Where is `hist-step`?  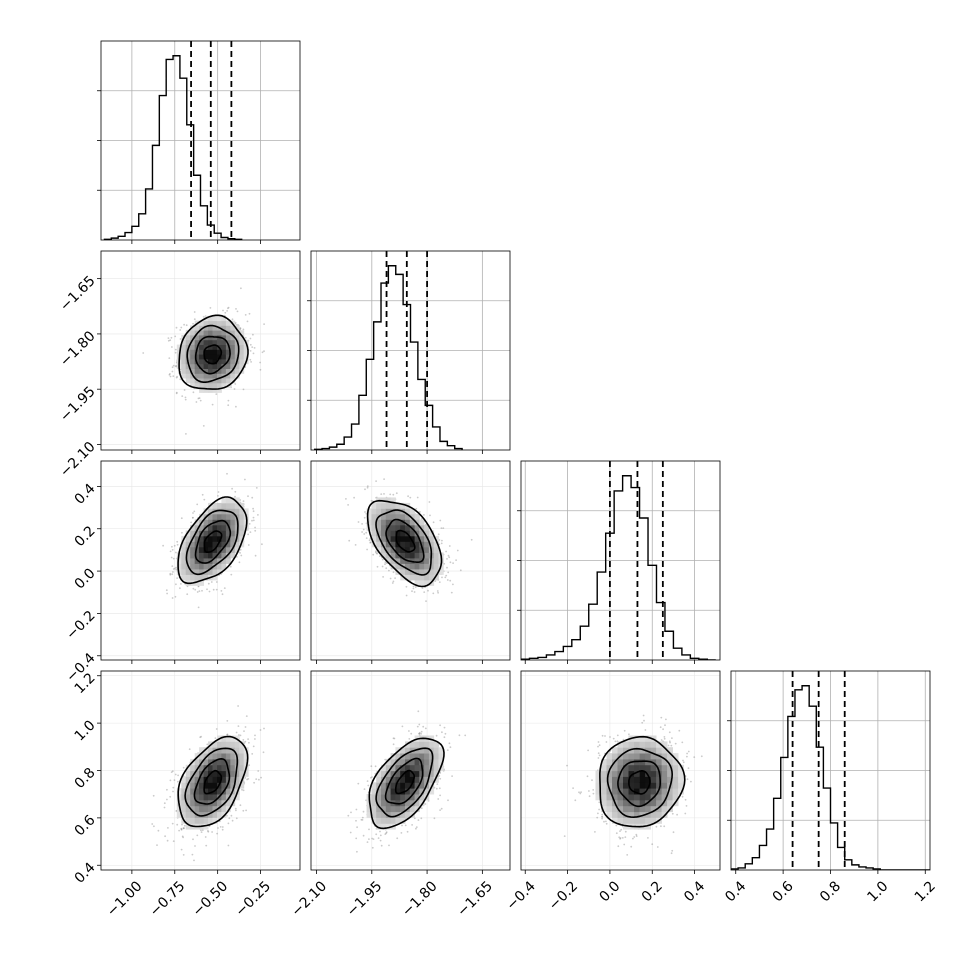 hist-step is located at coordinates (618, 567).